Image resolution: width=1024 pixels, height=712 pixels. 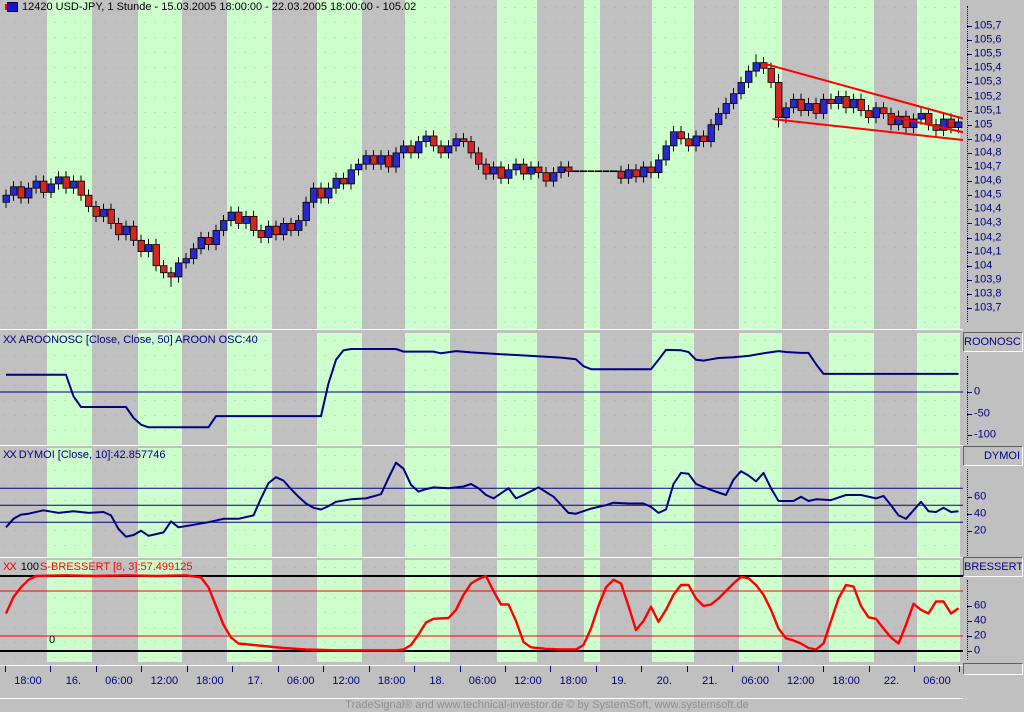 I want to click on price-tick-label: 104,3, so click(x=988, y=222).